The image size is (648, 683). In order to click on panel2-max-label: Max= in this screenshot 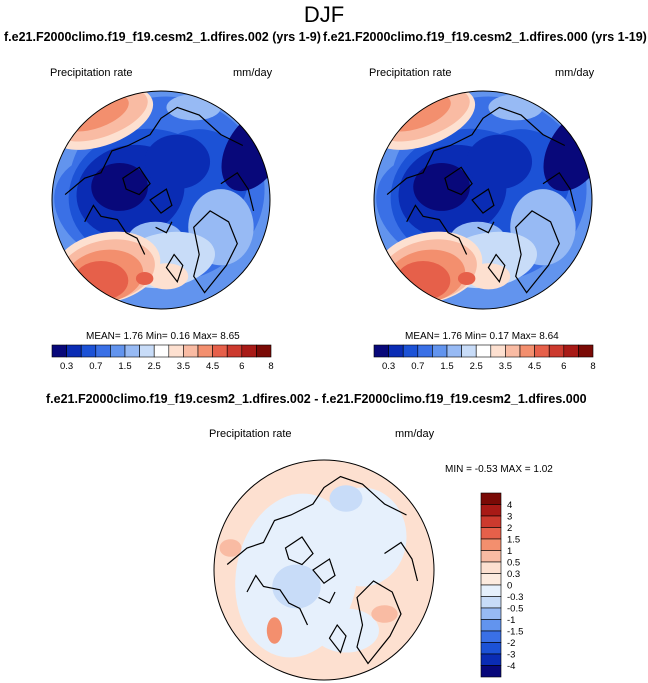, I will do `click(524, 336)`.